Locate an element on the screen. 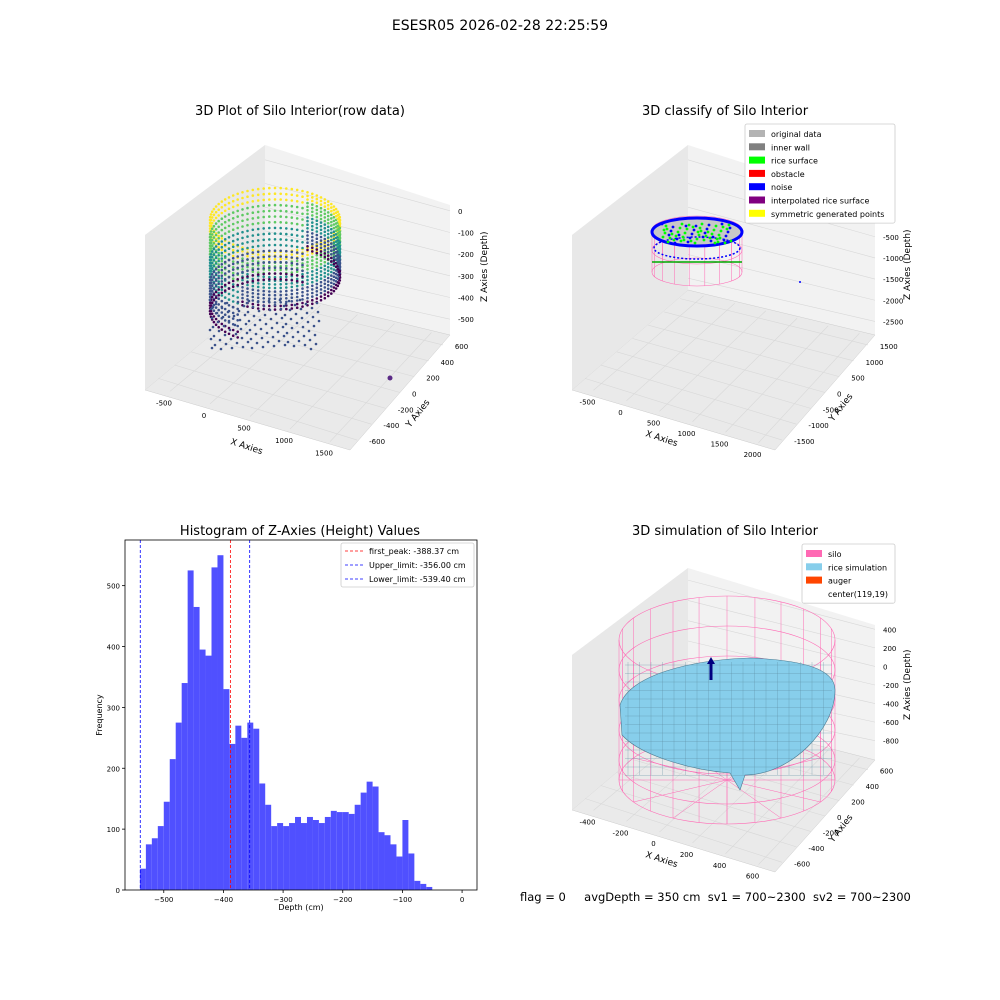 The width and height of the screenshot is (1000, 1000). status-avg-depth: avgDepth = 350 cm is located at coordinates (642, 897).